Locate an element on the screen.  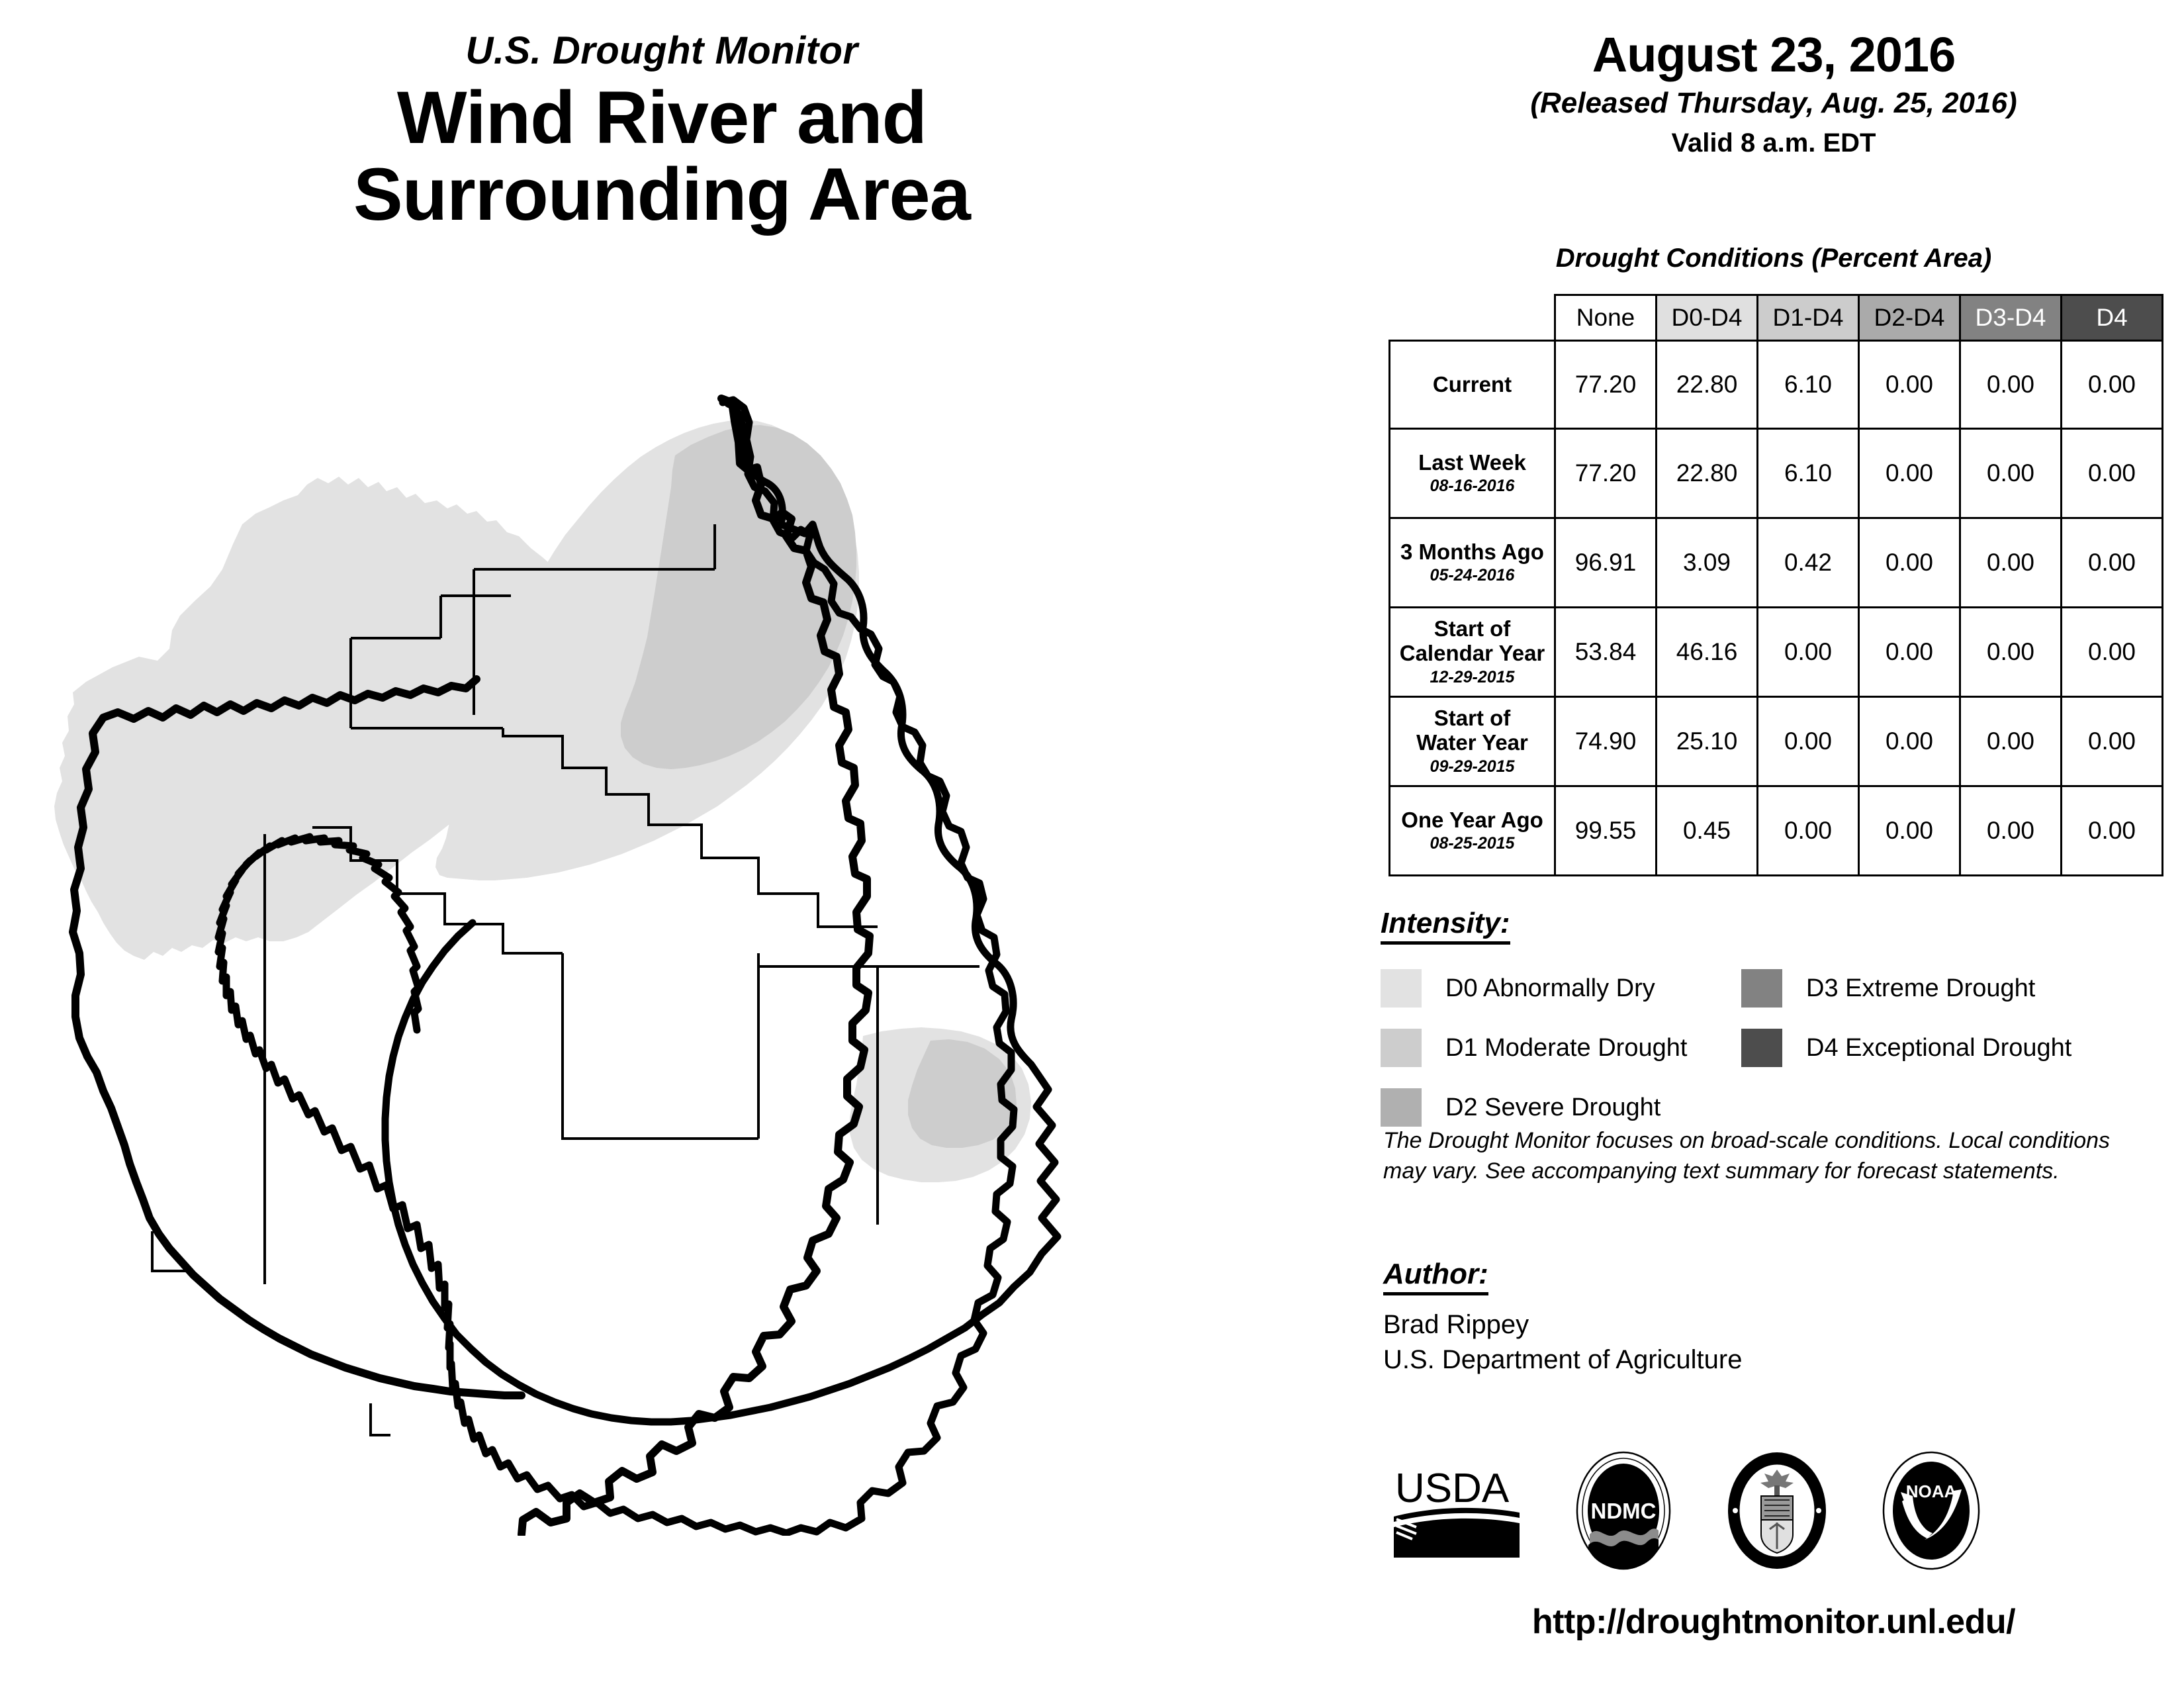
legend-swatch-d2 is located at coordinates (1402, 1107).